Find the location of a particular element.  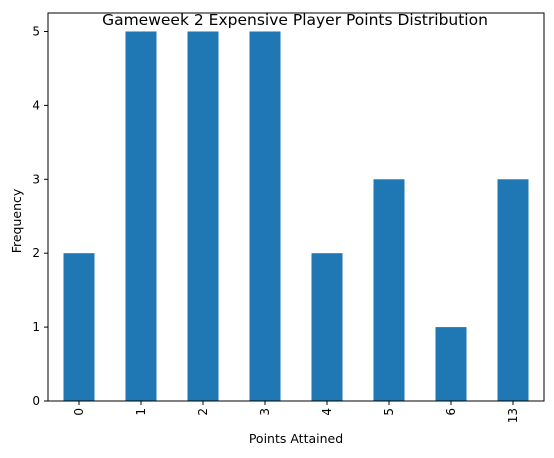

y-axis-label: Frequency is located at coordinates (16, 220).